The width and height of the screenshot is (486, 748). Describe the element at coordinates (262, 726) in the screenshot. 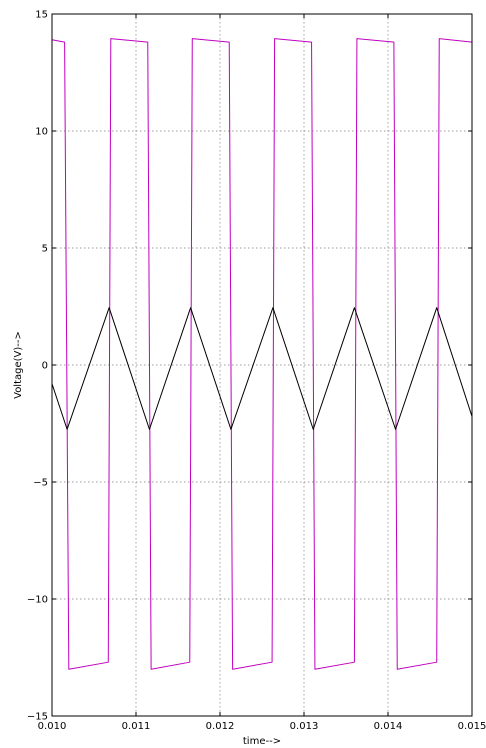

I see `x-tick-labels: 0.010 0.011 0.012 0.013 0.014 0.015` at that location.